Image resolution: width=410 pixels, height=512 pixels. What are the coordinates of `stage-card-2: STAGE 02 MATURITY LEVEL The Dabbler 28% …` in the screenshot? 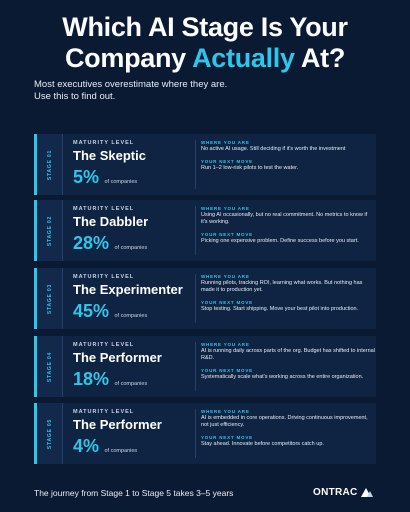 It's located at (205, 230).